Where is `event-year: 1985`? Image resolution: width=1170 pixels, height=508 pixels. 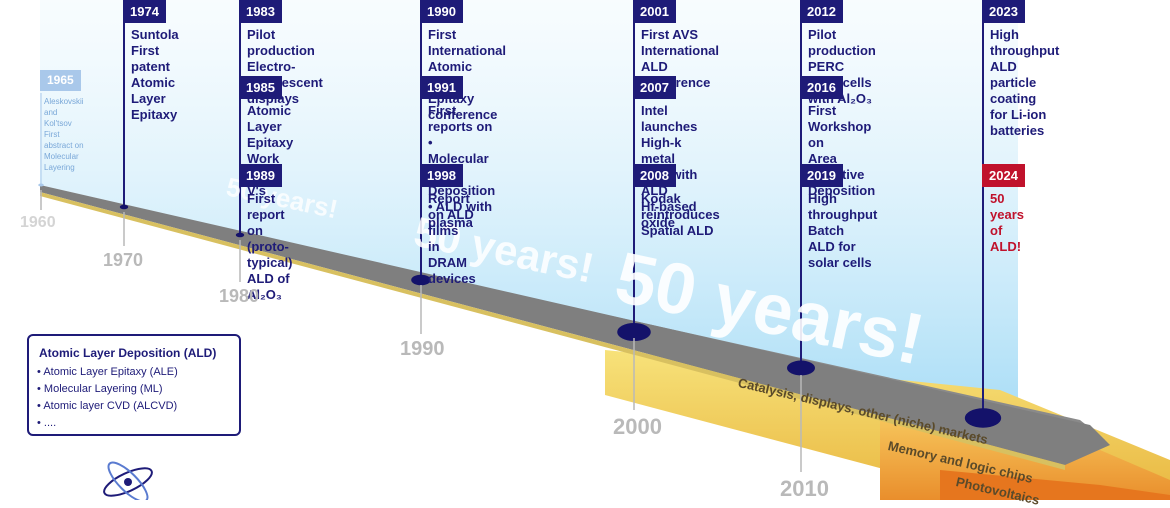
event-year: 1985 is located at coordinates (260, 87).